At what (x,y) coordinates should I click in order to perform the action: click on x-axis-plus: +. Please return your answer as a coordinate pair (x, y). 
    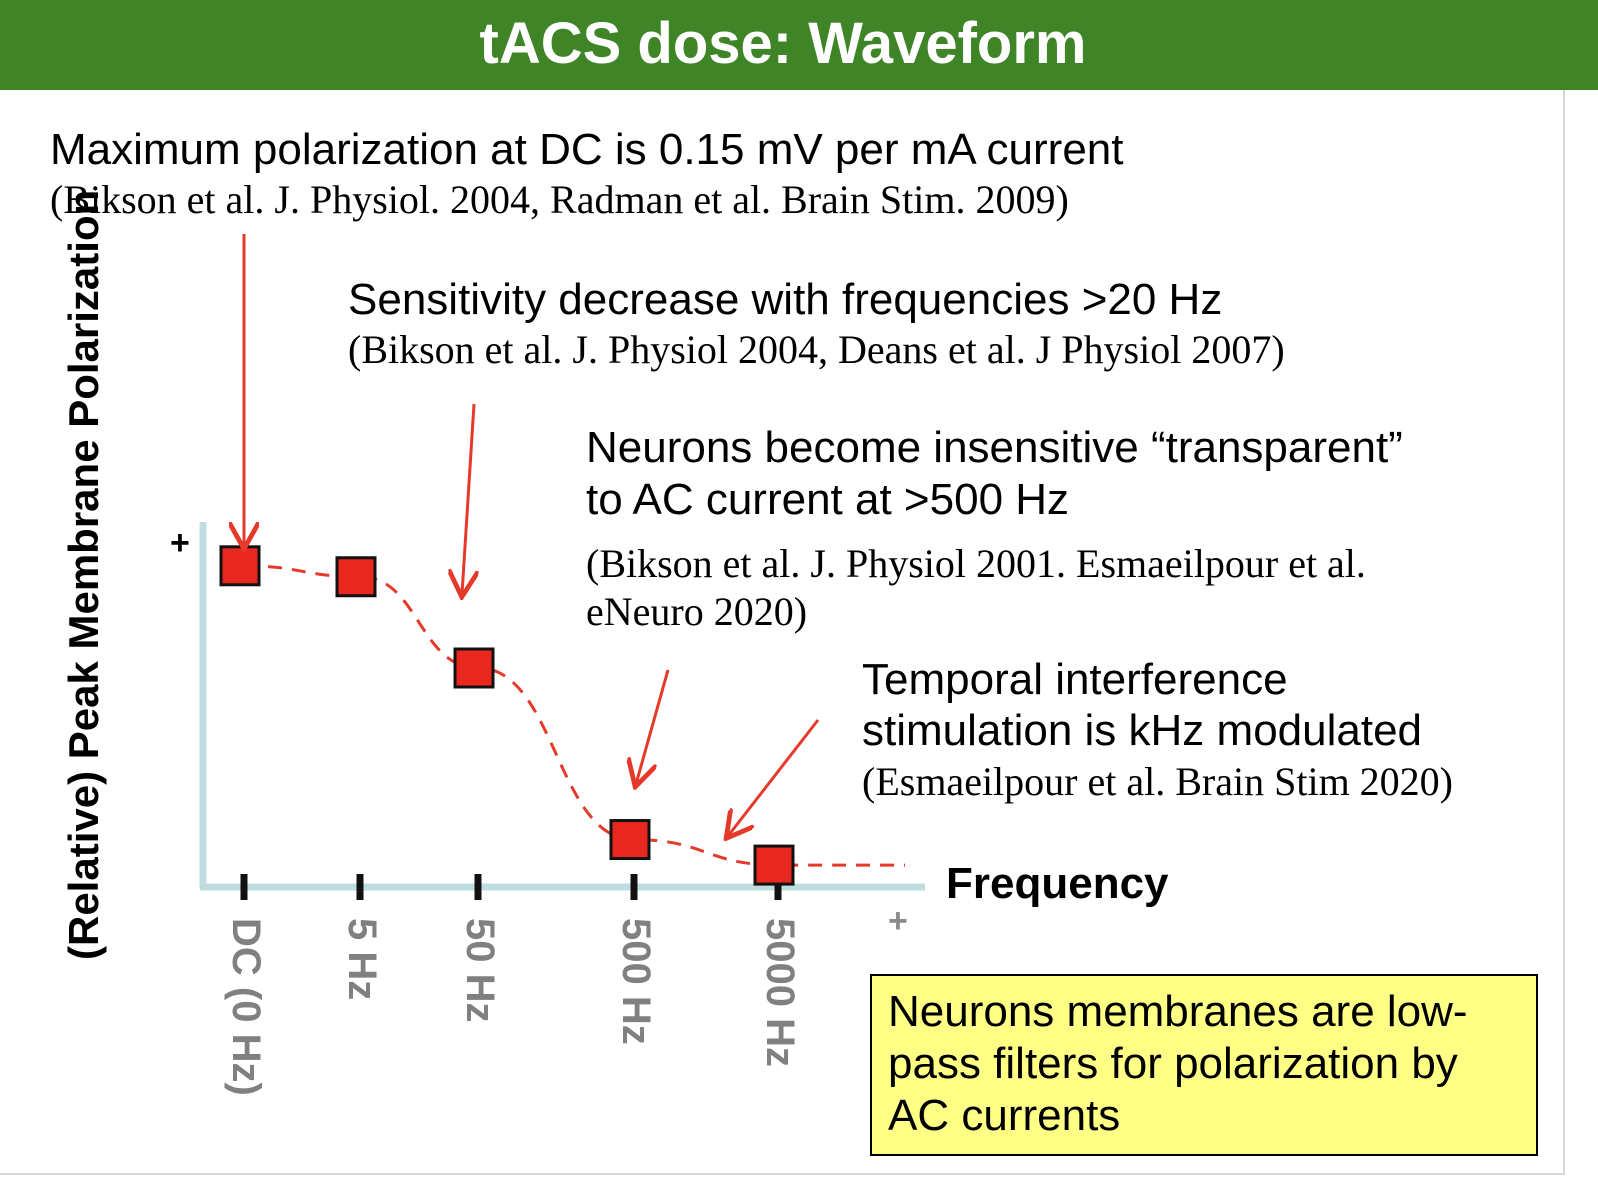
    Looking at the image, I should click on (898, 921).